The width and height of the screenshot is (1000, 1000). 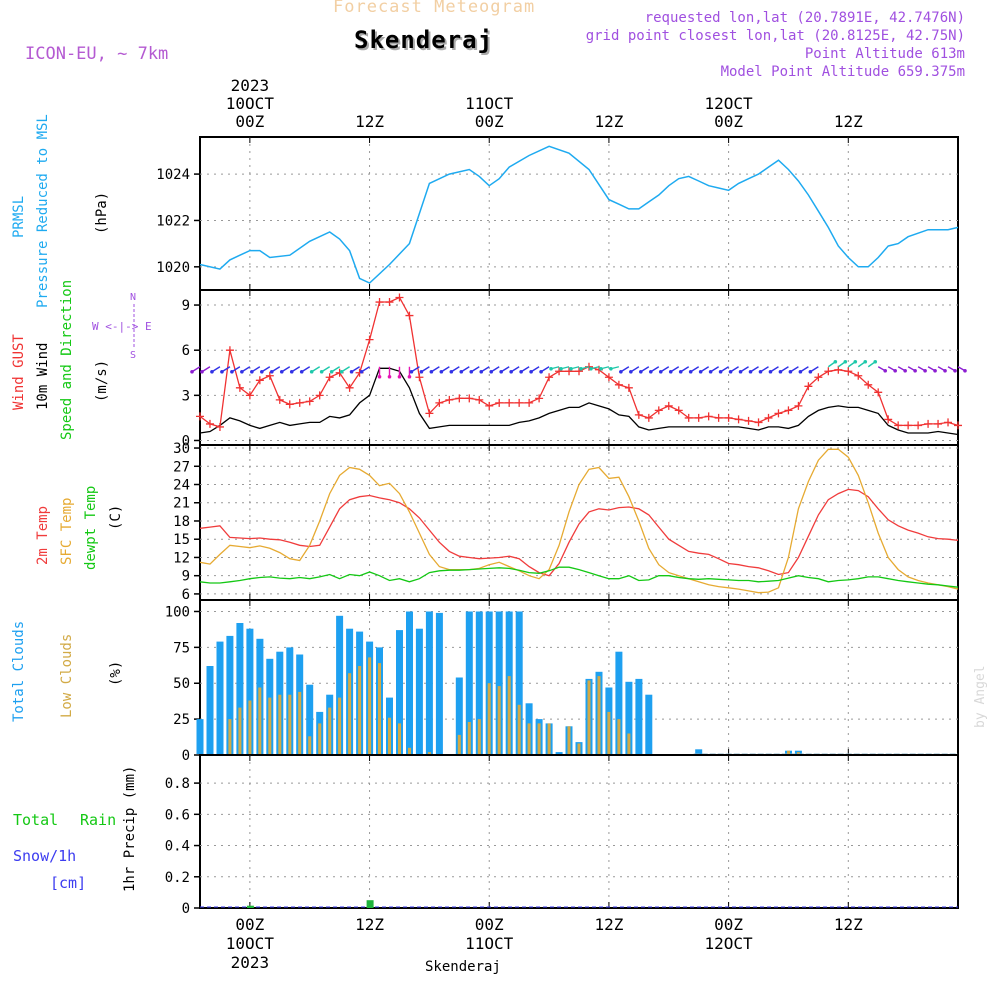 I want to click on precip-frame, so click(x=579, y=831).